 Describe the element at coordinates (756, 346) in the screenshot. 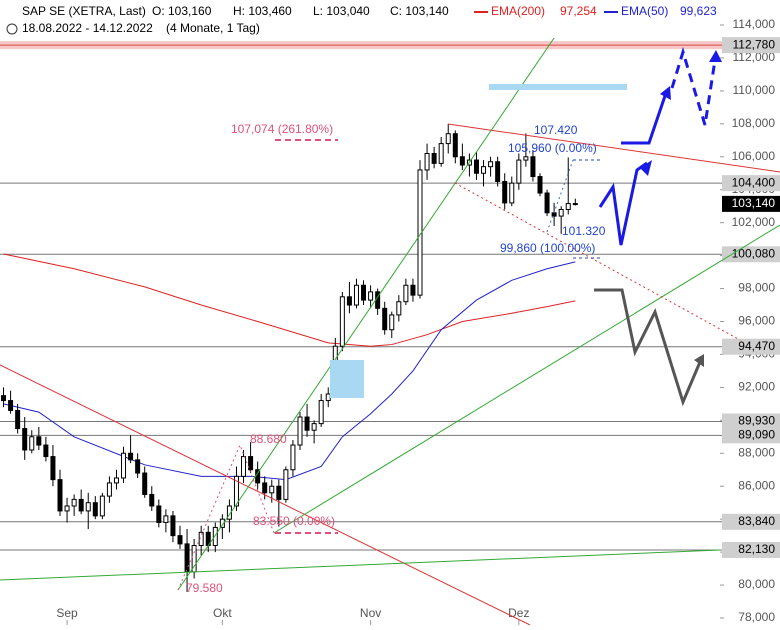

I see `level-label: 94,470` at that location.